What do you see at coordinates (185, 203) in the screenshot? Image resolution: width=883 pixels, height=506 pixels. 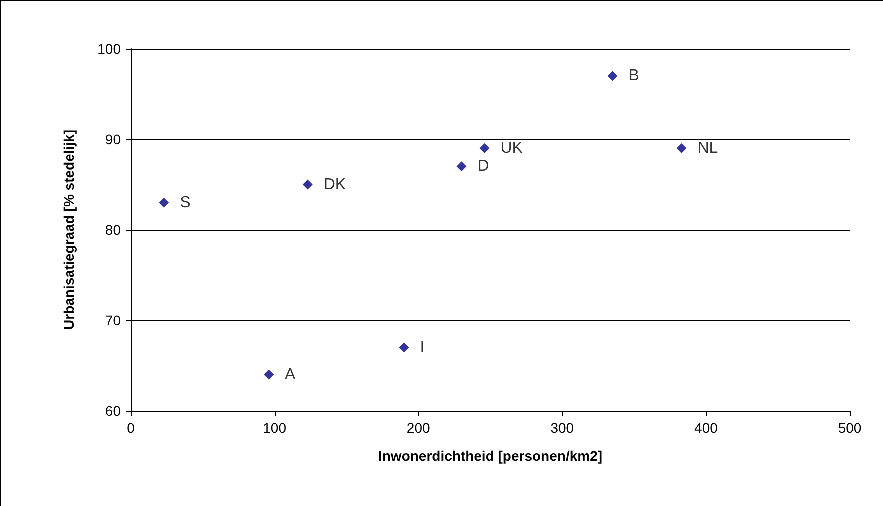 I see `annotation: S` at bounding box center [185, 203].